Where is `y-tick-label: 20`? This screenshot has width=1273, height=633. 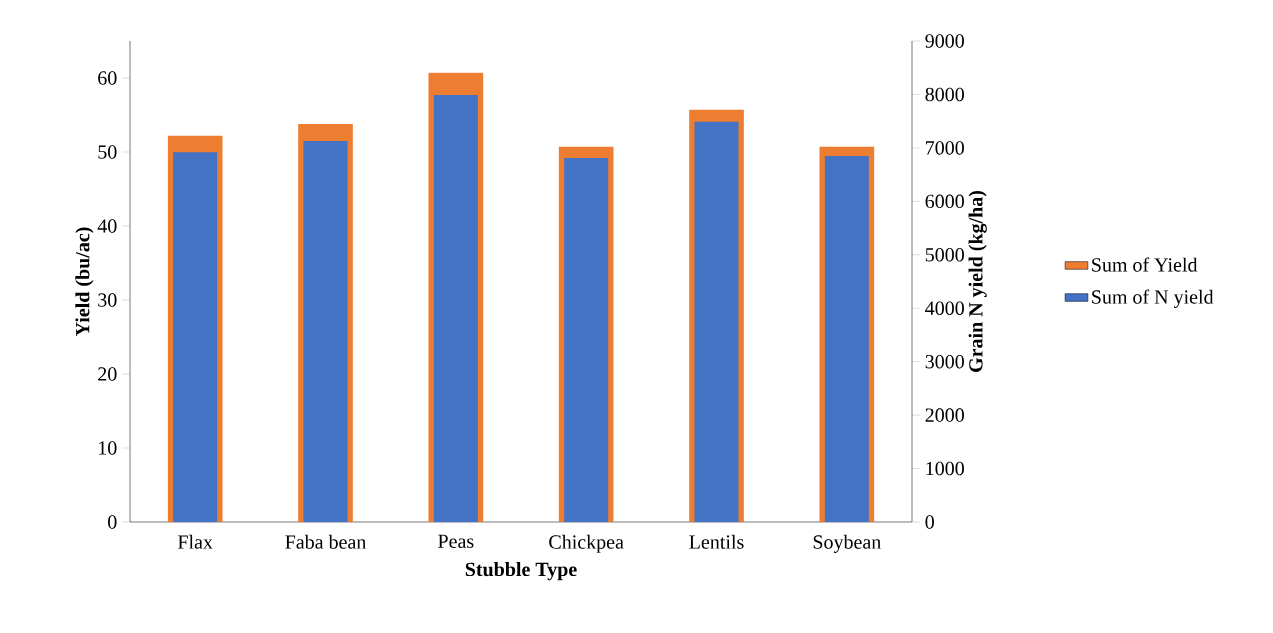 y-tick-label: 20 is located at coordinates (107, 374).